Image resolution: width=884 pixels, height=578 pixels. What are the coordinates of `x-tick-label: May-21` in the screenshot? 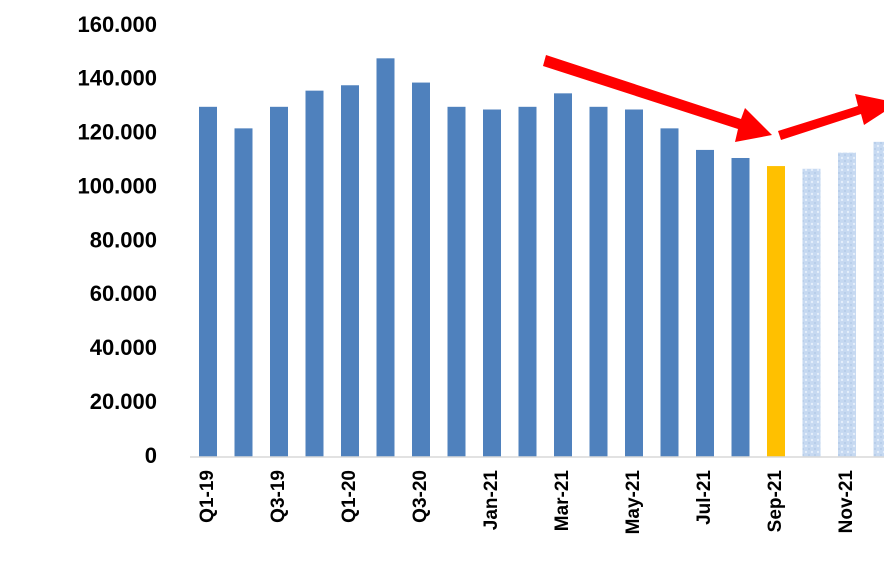 It's located at (633, 502).